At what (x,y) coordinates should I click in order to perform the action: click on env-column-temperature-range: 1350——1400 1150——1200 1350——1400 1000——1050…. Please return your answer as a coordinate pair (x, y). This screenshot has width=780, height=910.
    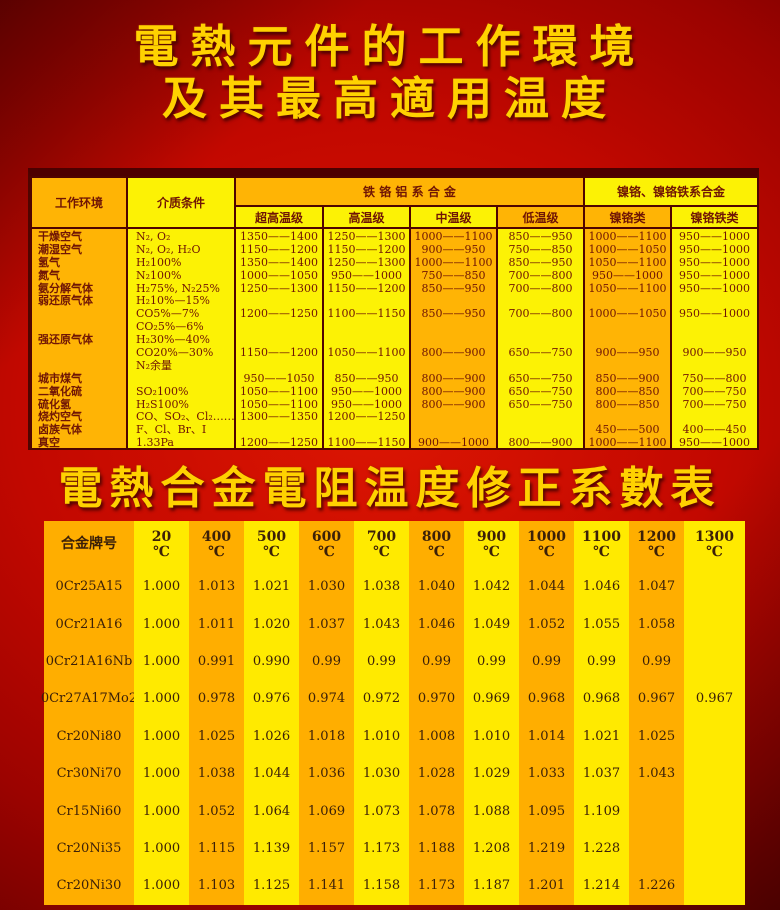
    Looking at the image, I should click on (278, 337).